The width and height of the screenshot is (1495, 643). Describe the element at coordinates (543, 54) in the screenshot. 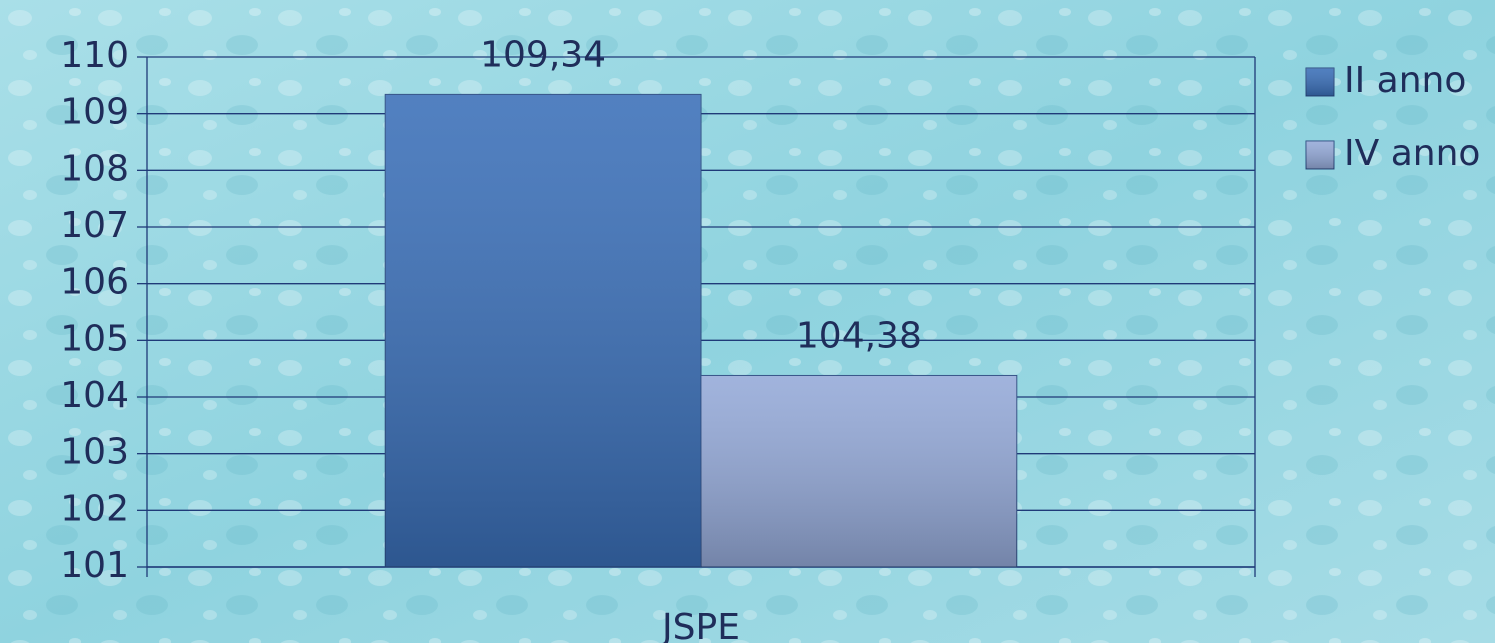

I see `value-label: 109,34` at that location.